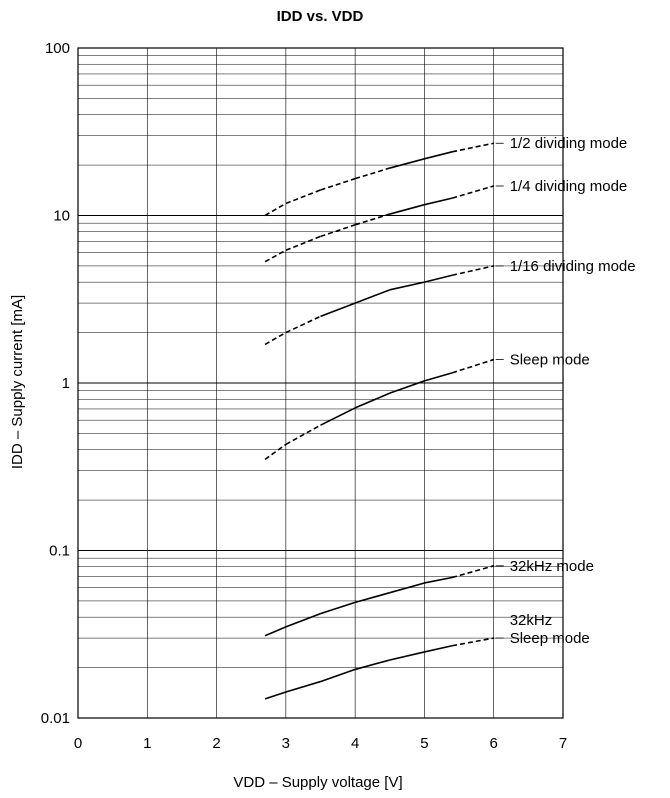  I want to click on y-tick-label: 100, so click(57, 48).